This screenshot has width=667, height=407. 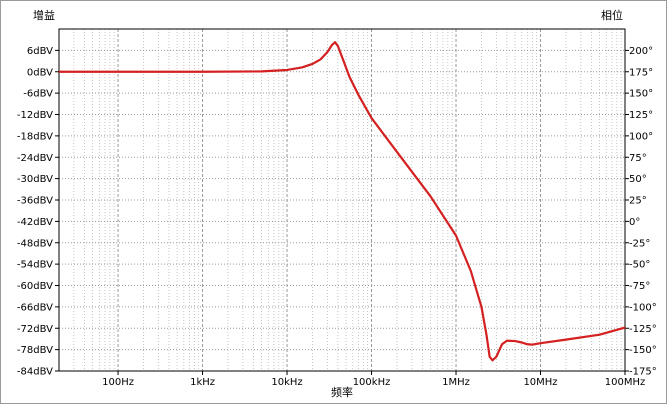 What do you see at coordinates (641, 94) in the screenshot?
I see `y-right-tick-label: 150°` at bounding box center [641, 94].